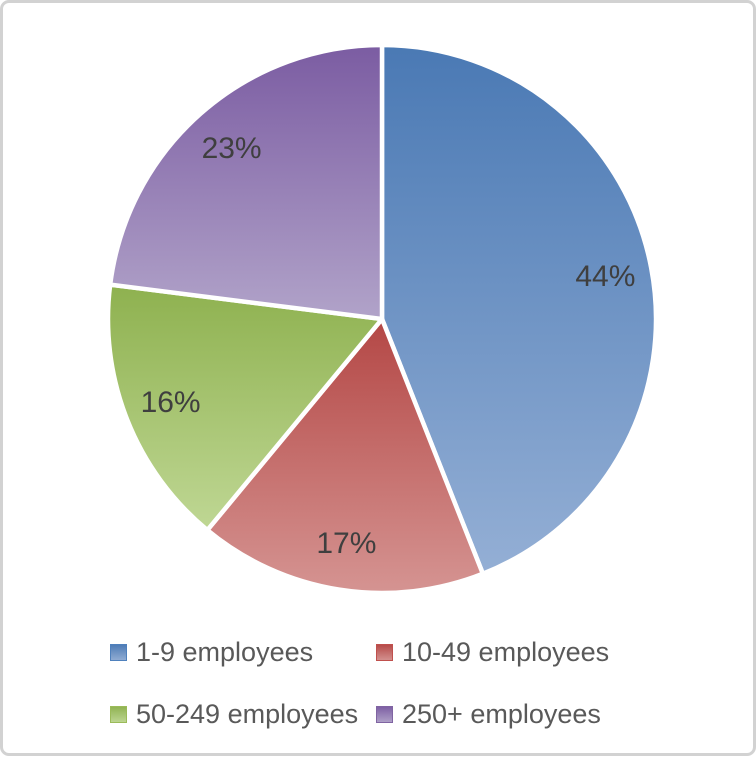 The image size is (756, 759). I want to click on legend-item-10-49-employees: 10-49 employees, so click(493, 652).